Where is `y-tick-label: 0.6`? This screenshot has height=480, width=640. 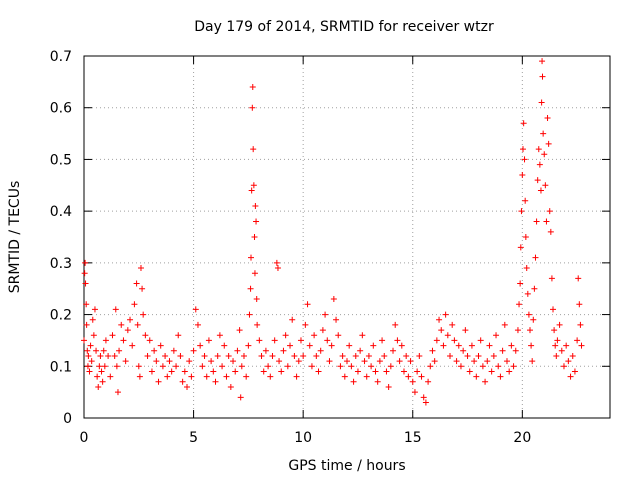
y-tick-label: 0.6 is located at coordinates (61, 109).